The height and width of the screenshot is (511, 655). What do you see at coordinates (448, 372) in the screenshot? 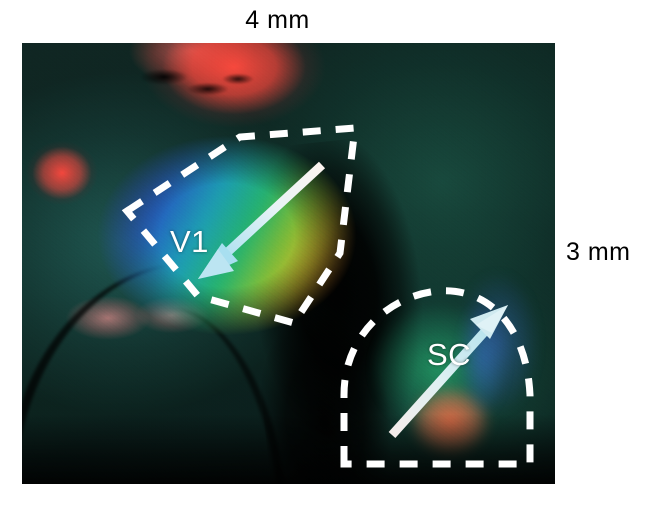
I see `sc-direction-arrow` at bounding box center [448, 372].